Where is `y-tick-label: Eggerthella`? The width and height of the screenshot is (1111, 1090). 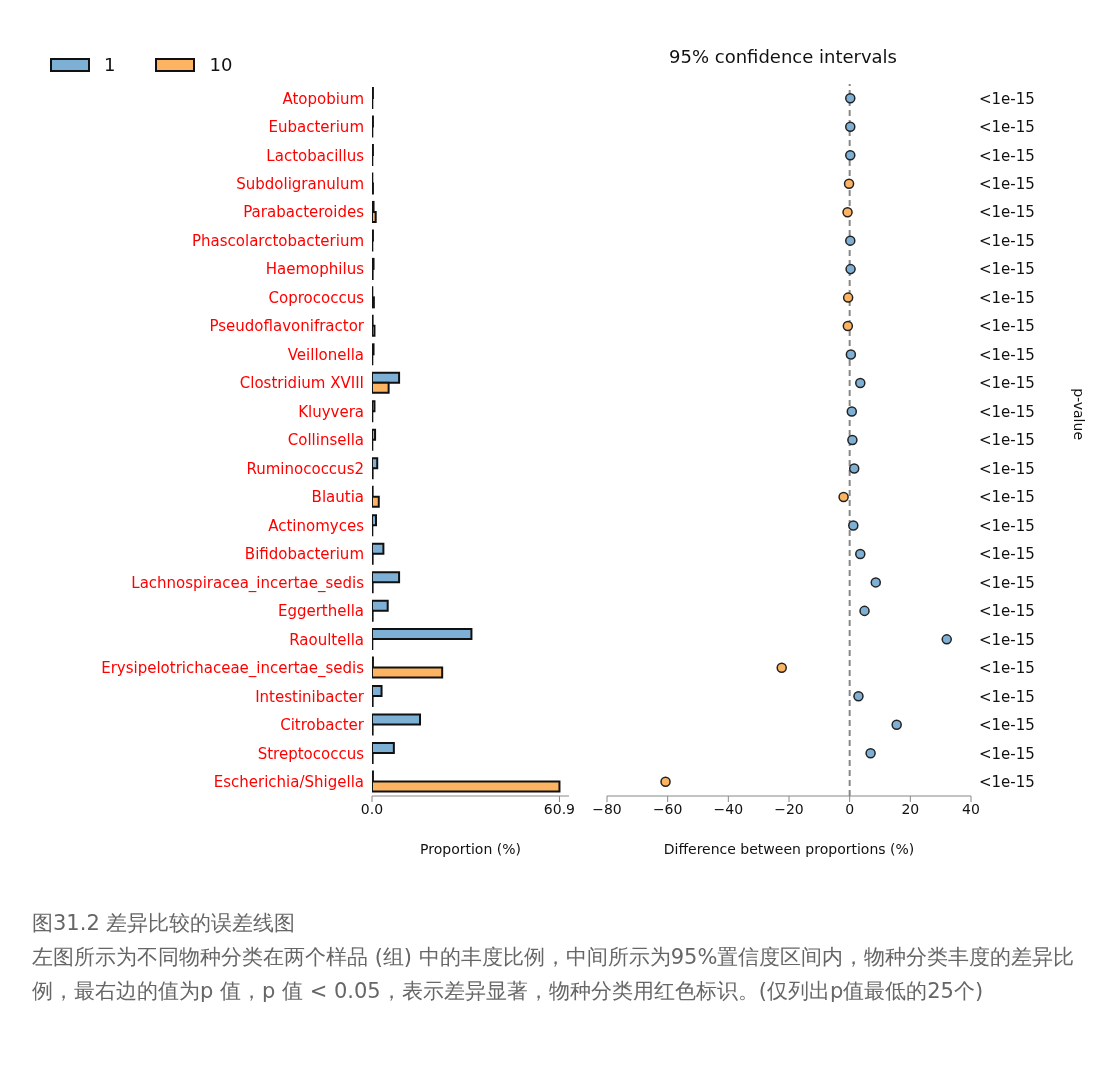 y-tick-label: Eggerthella is located at coordinates (320, 611).